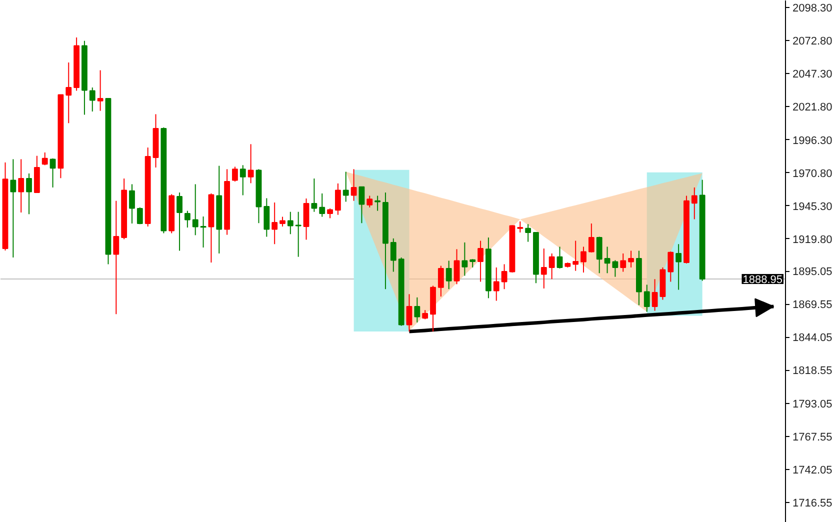  What do you see at coordinates (812, 404) in the screenshot?
I see `y-tick-label: 1793.05` at bounding box center [812, 404].